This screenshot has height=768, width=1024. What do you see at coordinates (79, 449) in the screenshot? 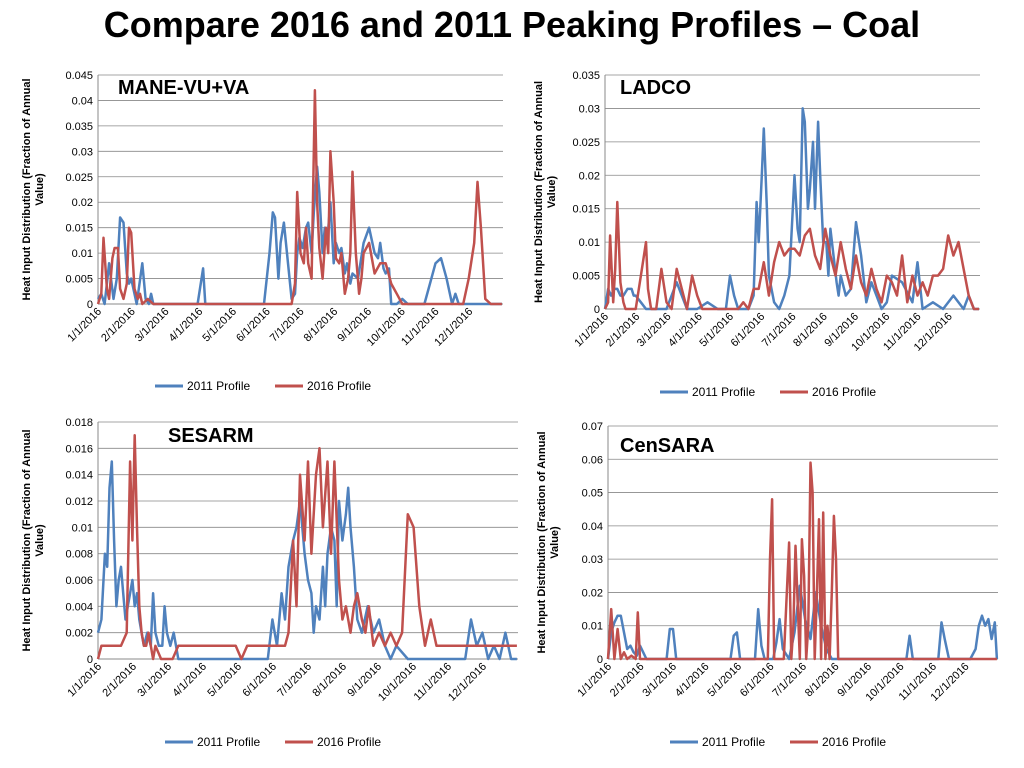
I see `y-tick-label: 0.016` at bounding box center [79, 449].